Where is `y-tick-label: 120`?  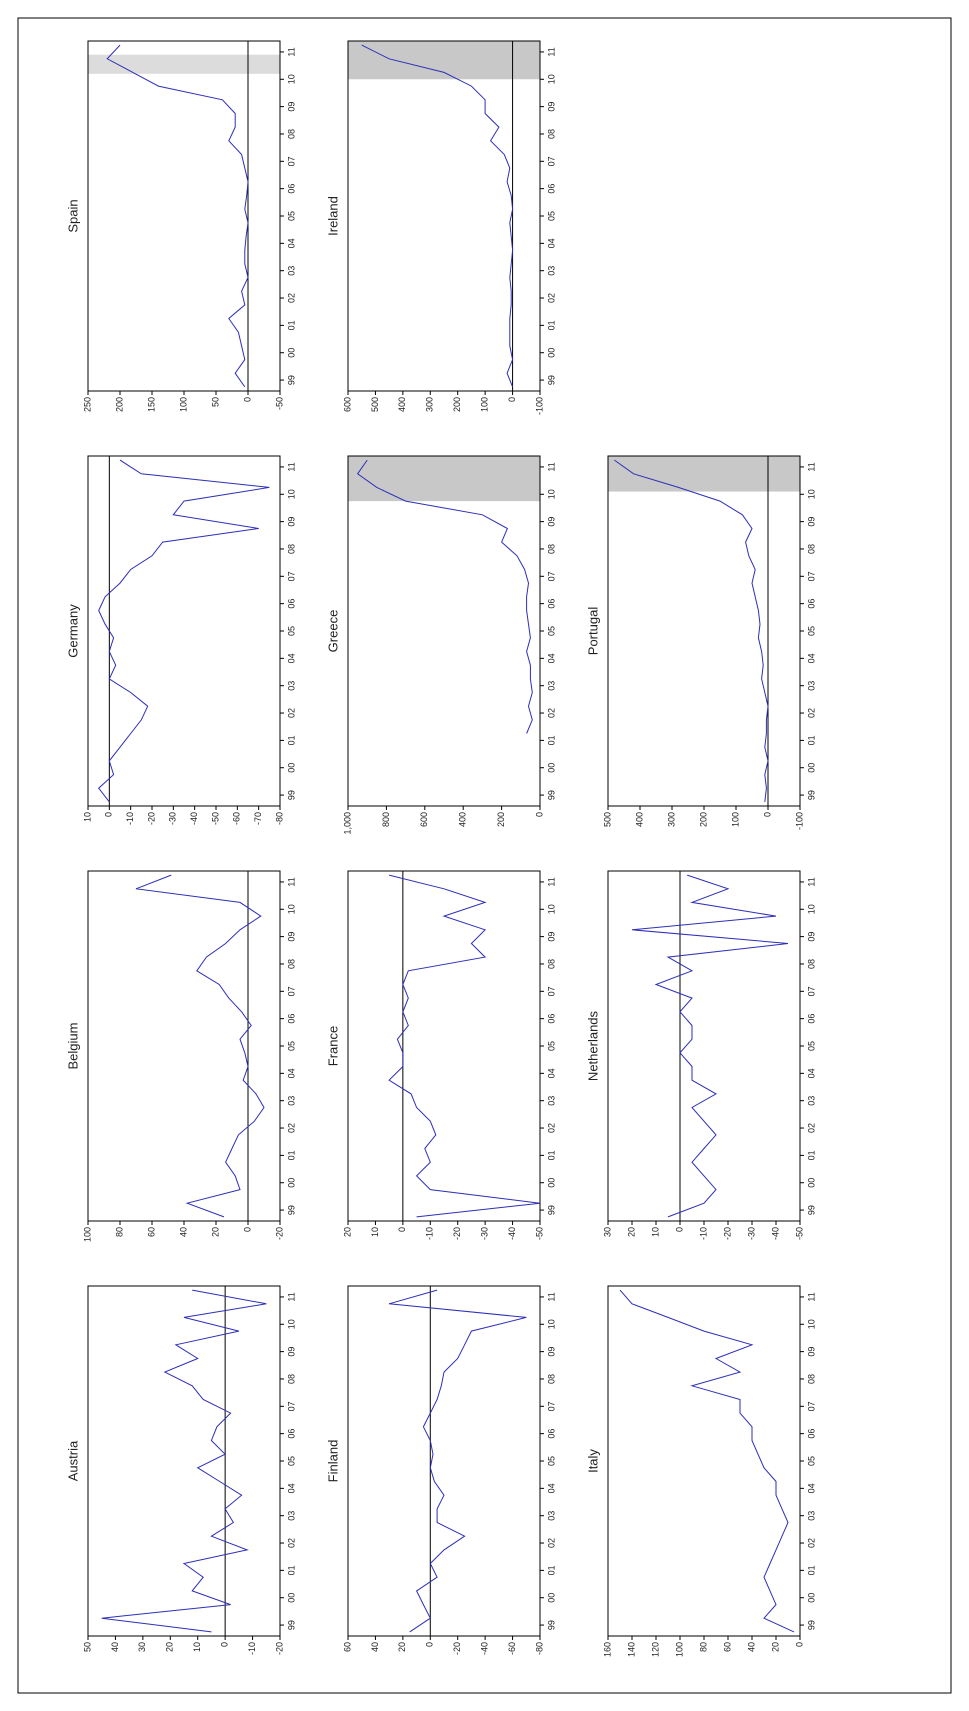 y-tick-label: 120 is located at coordinates (655, 1649).